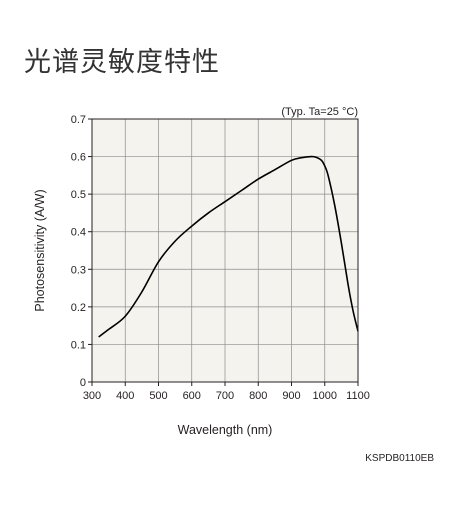 The image size is (468, 523). What do you see at coordinates (192, 396) in the screenshot?
I see `x-tick-label: 600` at bounding box center [192, 396].